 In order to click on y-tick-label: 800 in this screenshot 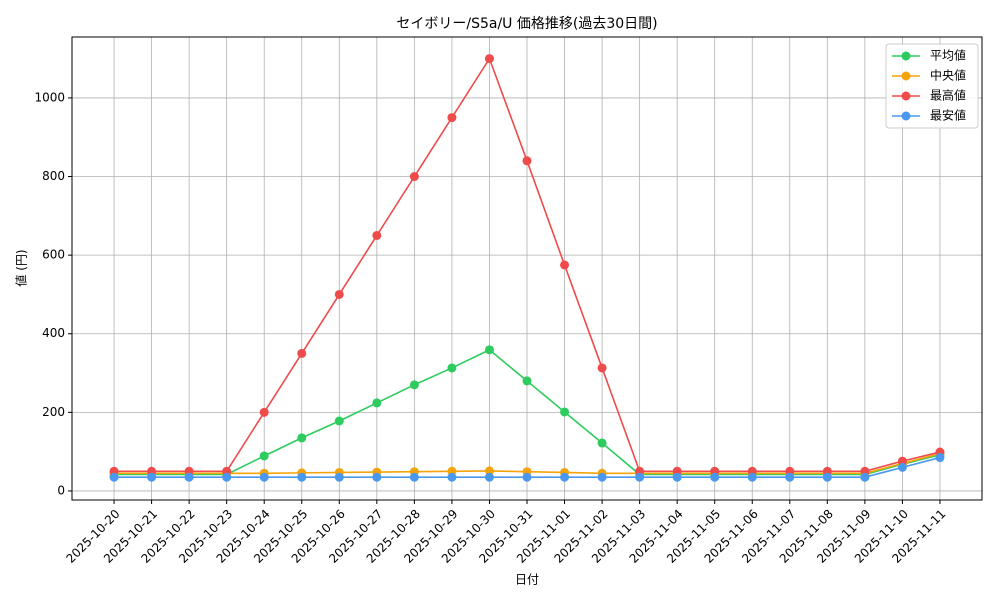, I will do `click(53, 176)`.